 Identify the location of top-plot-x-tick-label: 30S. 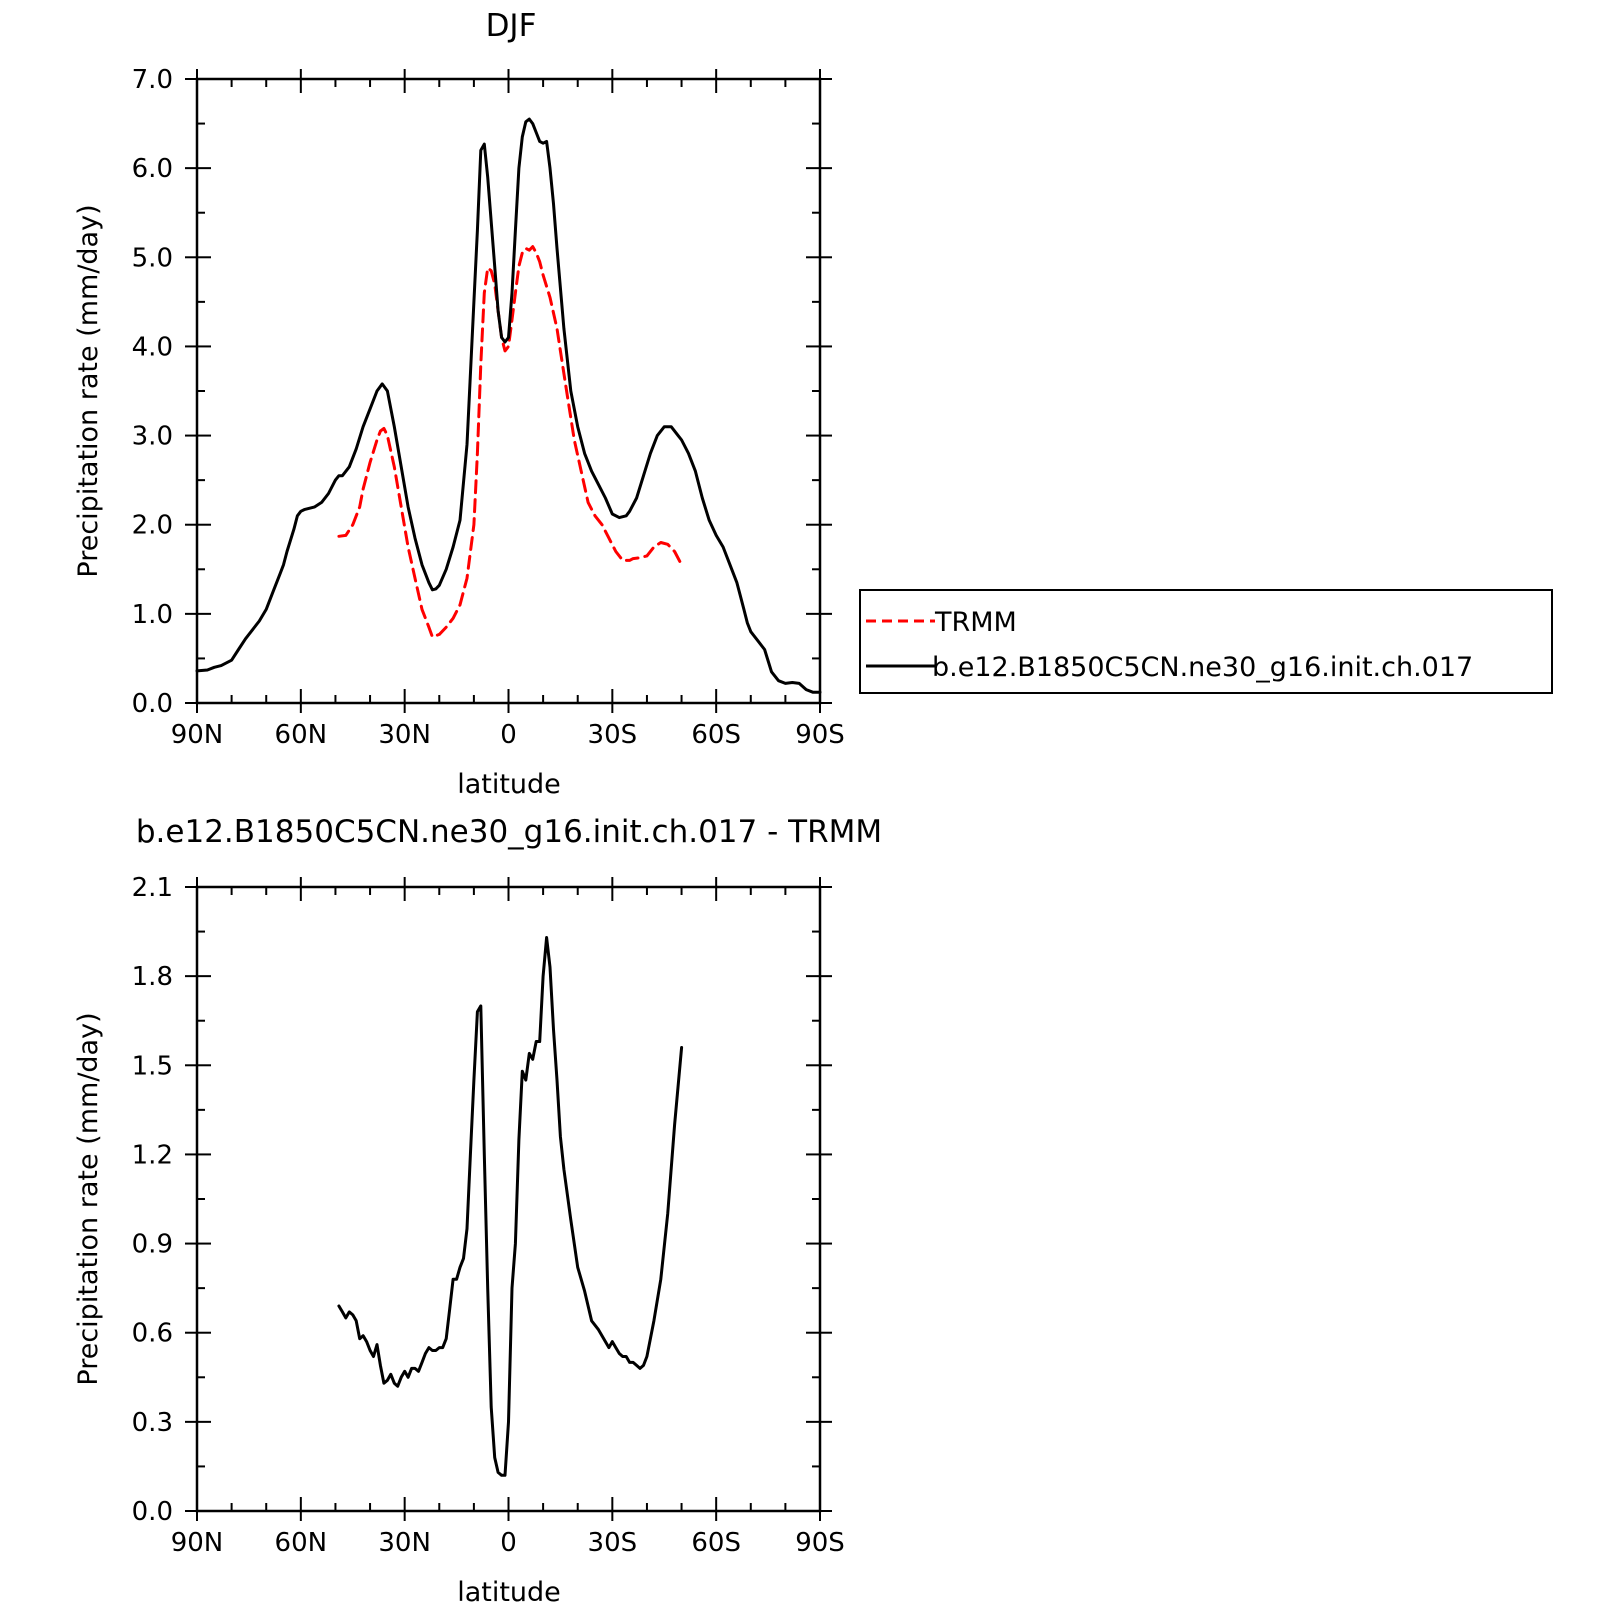
(613, 735).